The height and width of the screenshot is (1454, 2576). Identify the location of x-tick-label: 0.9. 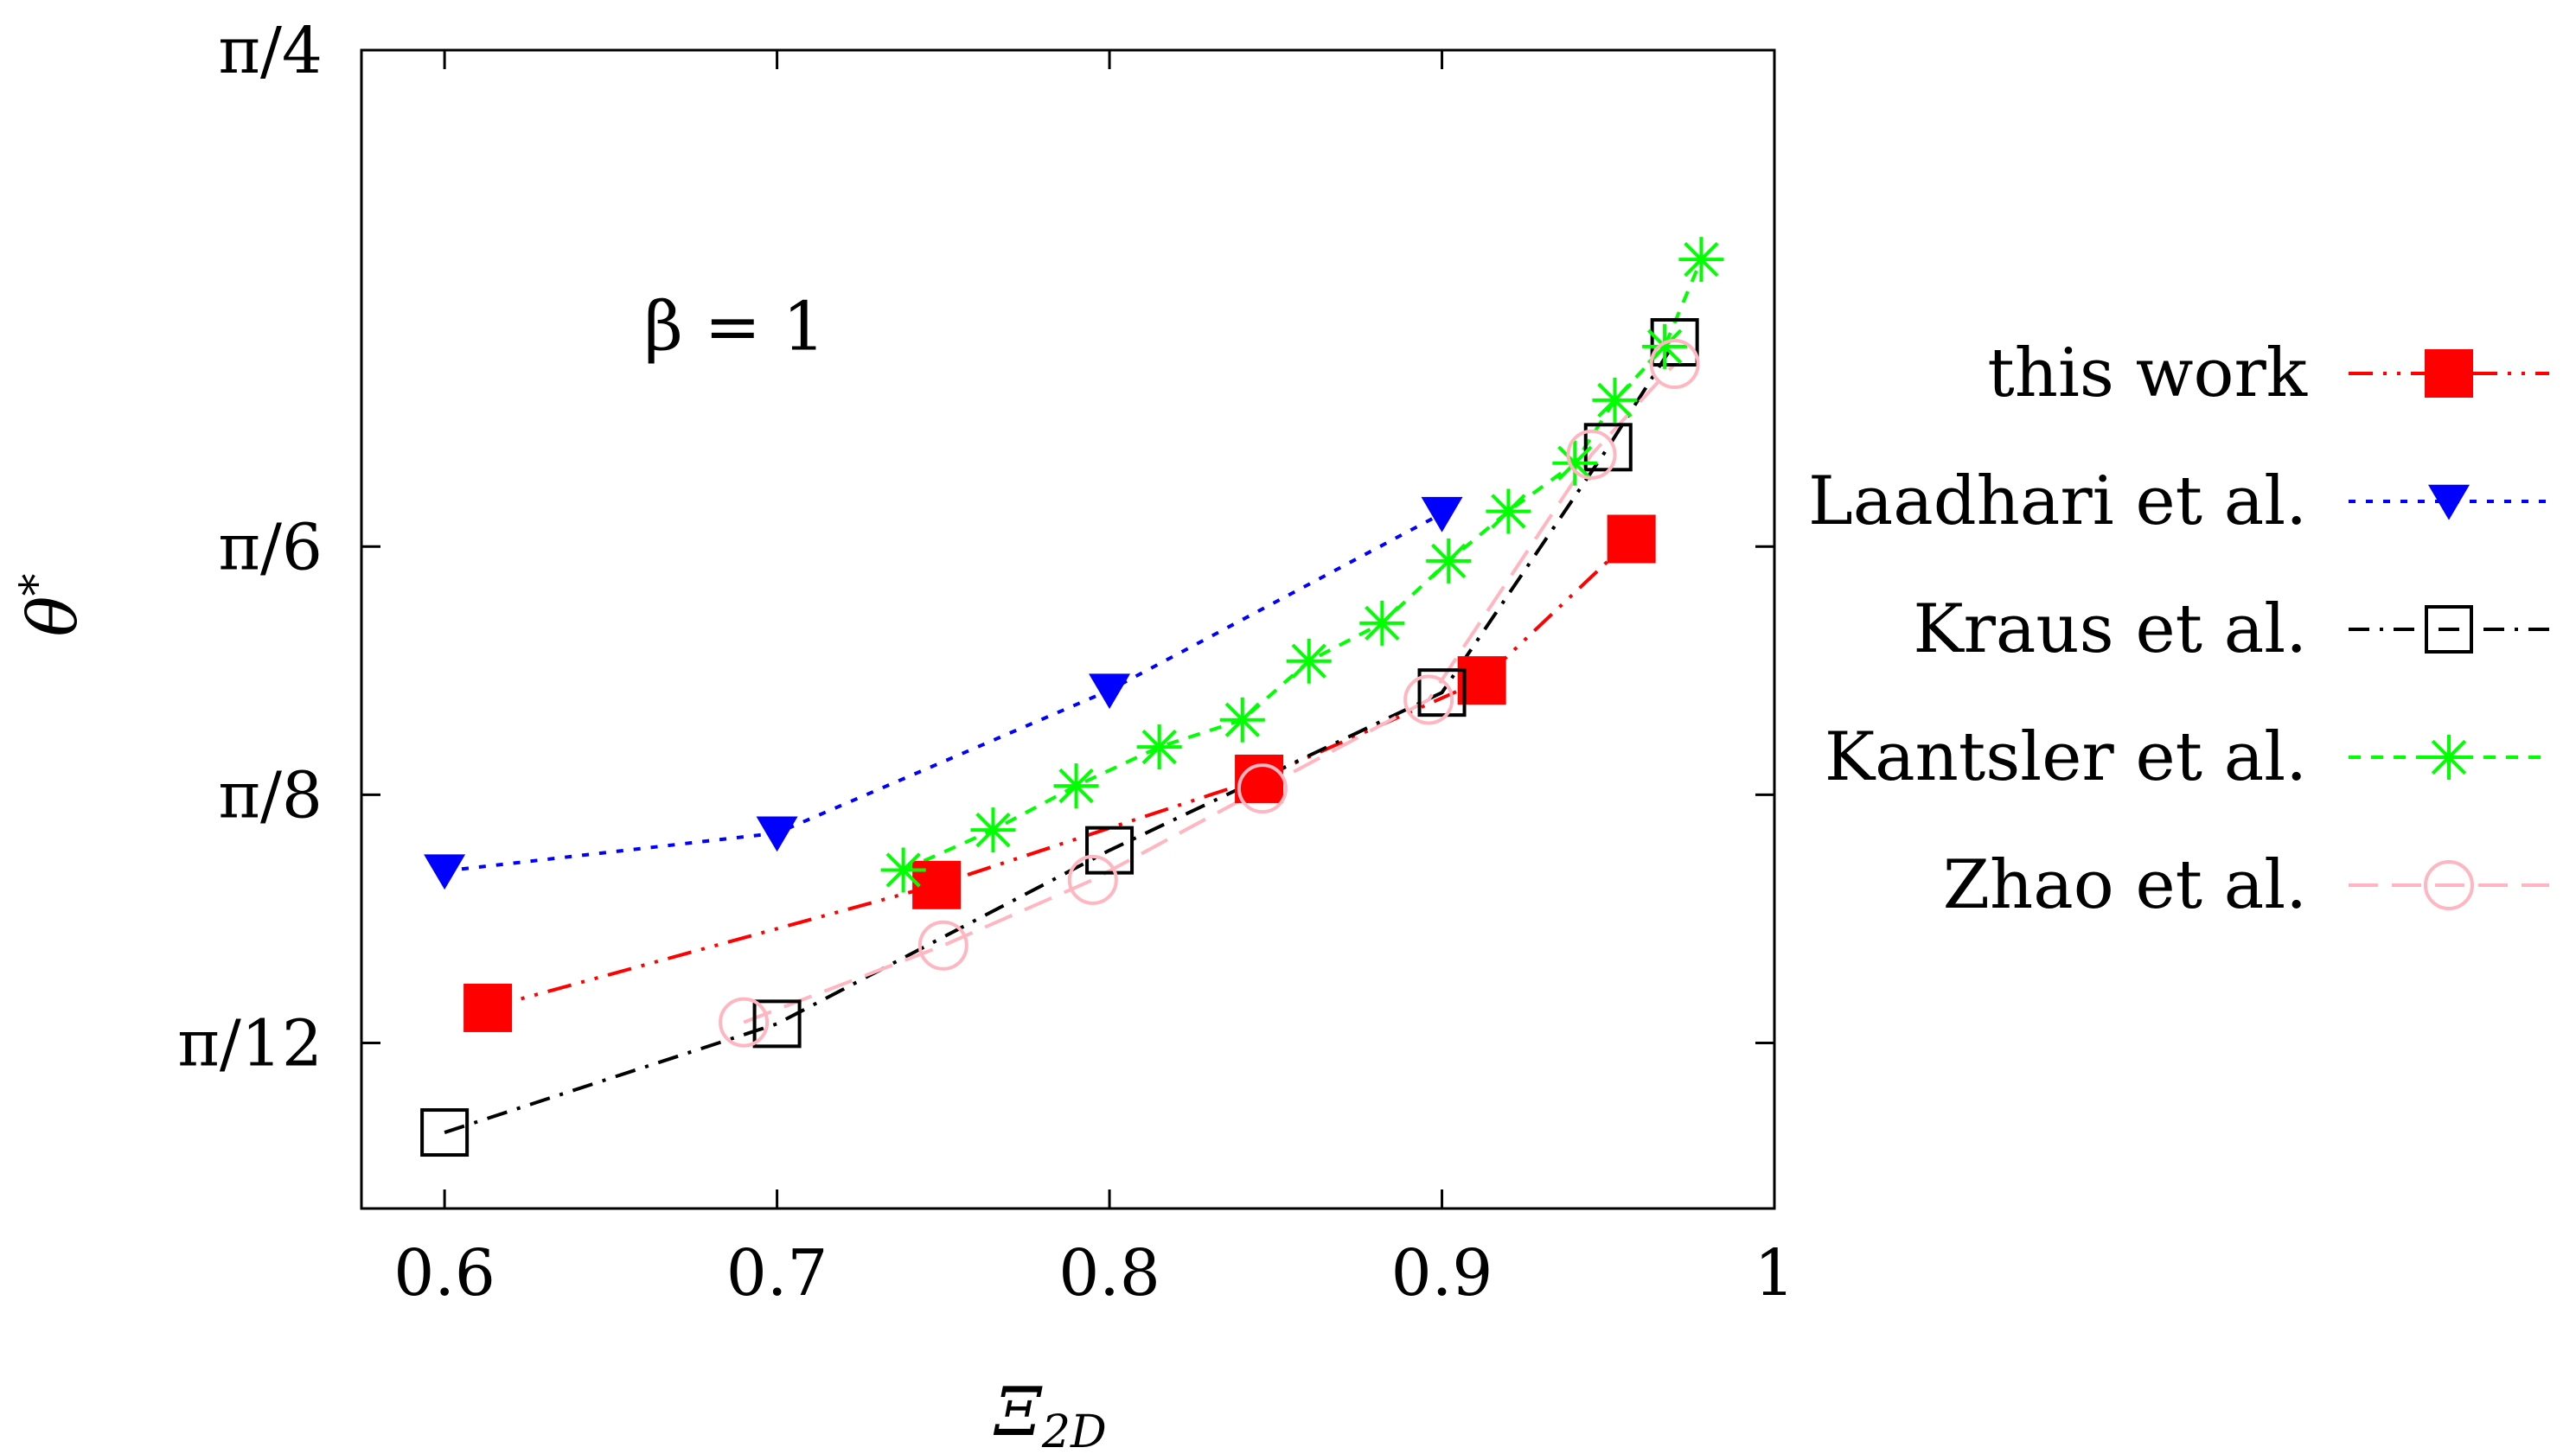
(1442, 1273).